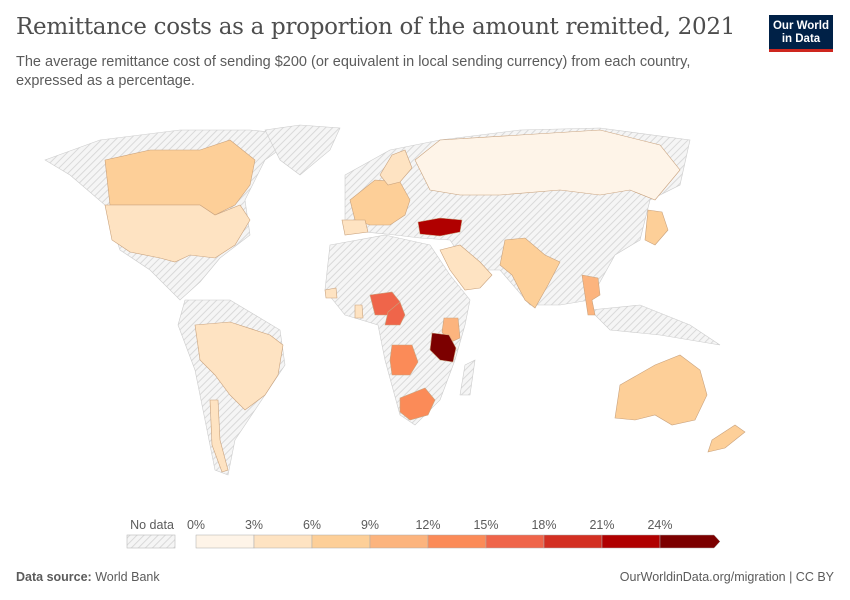  What do you see at coordinates (152, 525) in the screenshot?
I see `legend-no-data-label: No data` at bounding box center [152, 525].